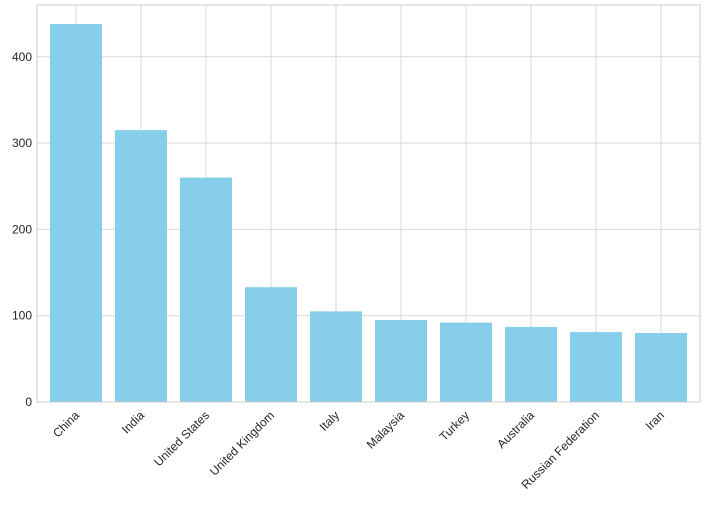  What do you see at coordinates (531, 364) in the screenshot?
I see `bar-australia` at bounding box center [531, 364].